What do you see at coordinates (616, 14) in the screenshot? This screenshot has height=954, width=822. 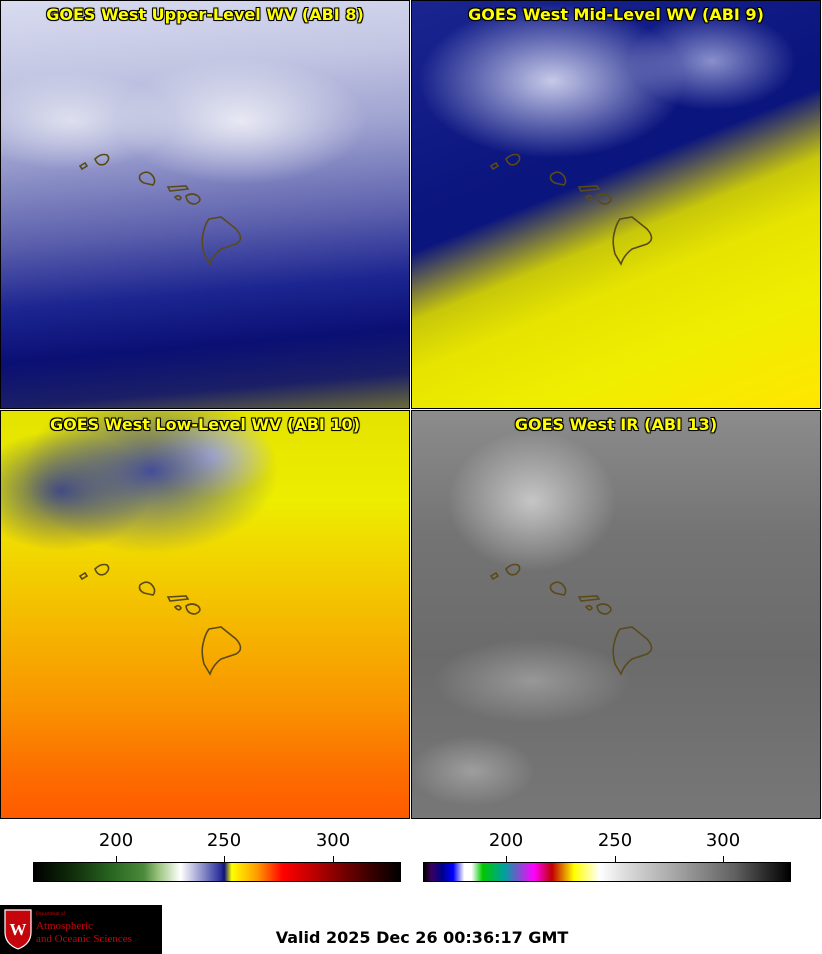 I see `panel-title-mid-level-wv: GOES West Mid-Level WV (ABI 9)` at bounding box center [616, 14].